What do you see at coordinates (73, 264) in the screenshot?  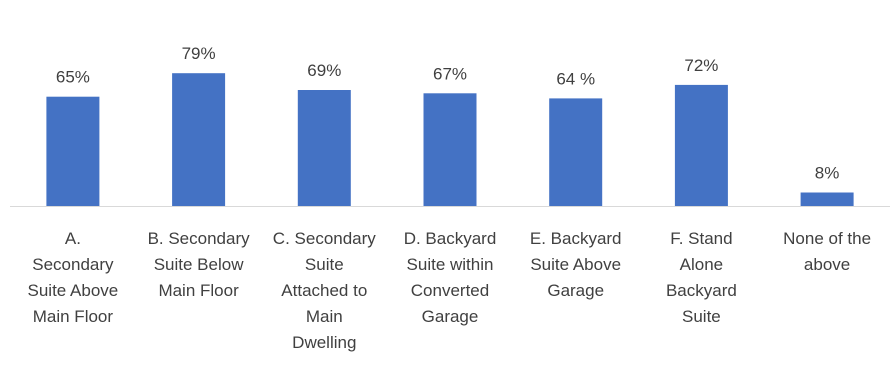 I see `category-label-line: Secondary` at bounding box center [73, 264].